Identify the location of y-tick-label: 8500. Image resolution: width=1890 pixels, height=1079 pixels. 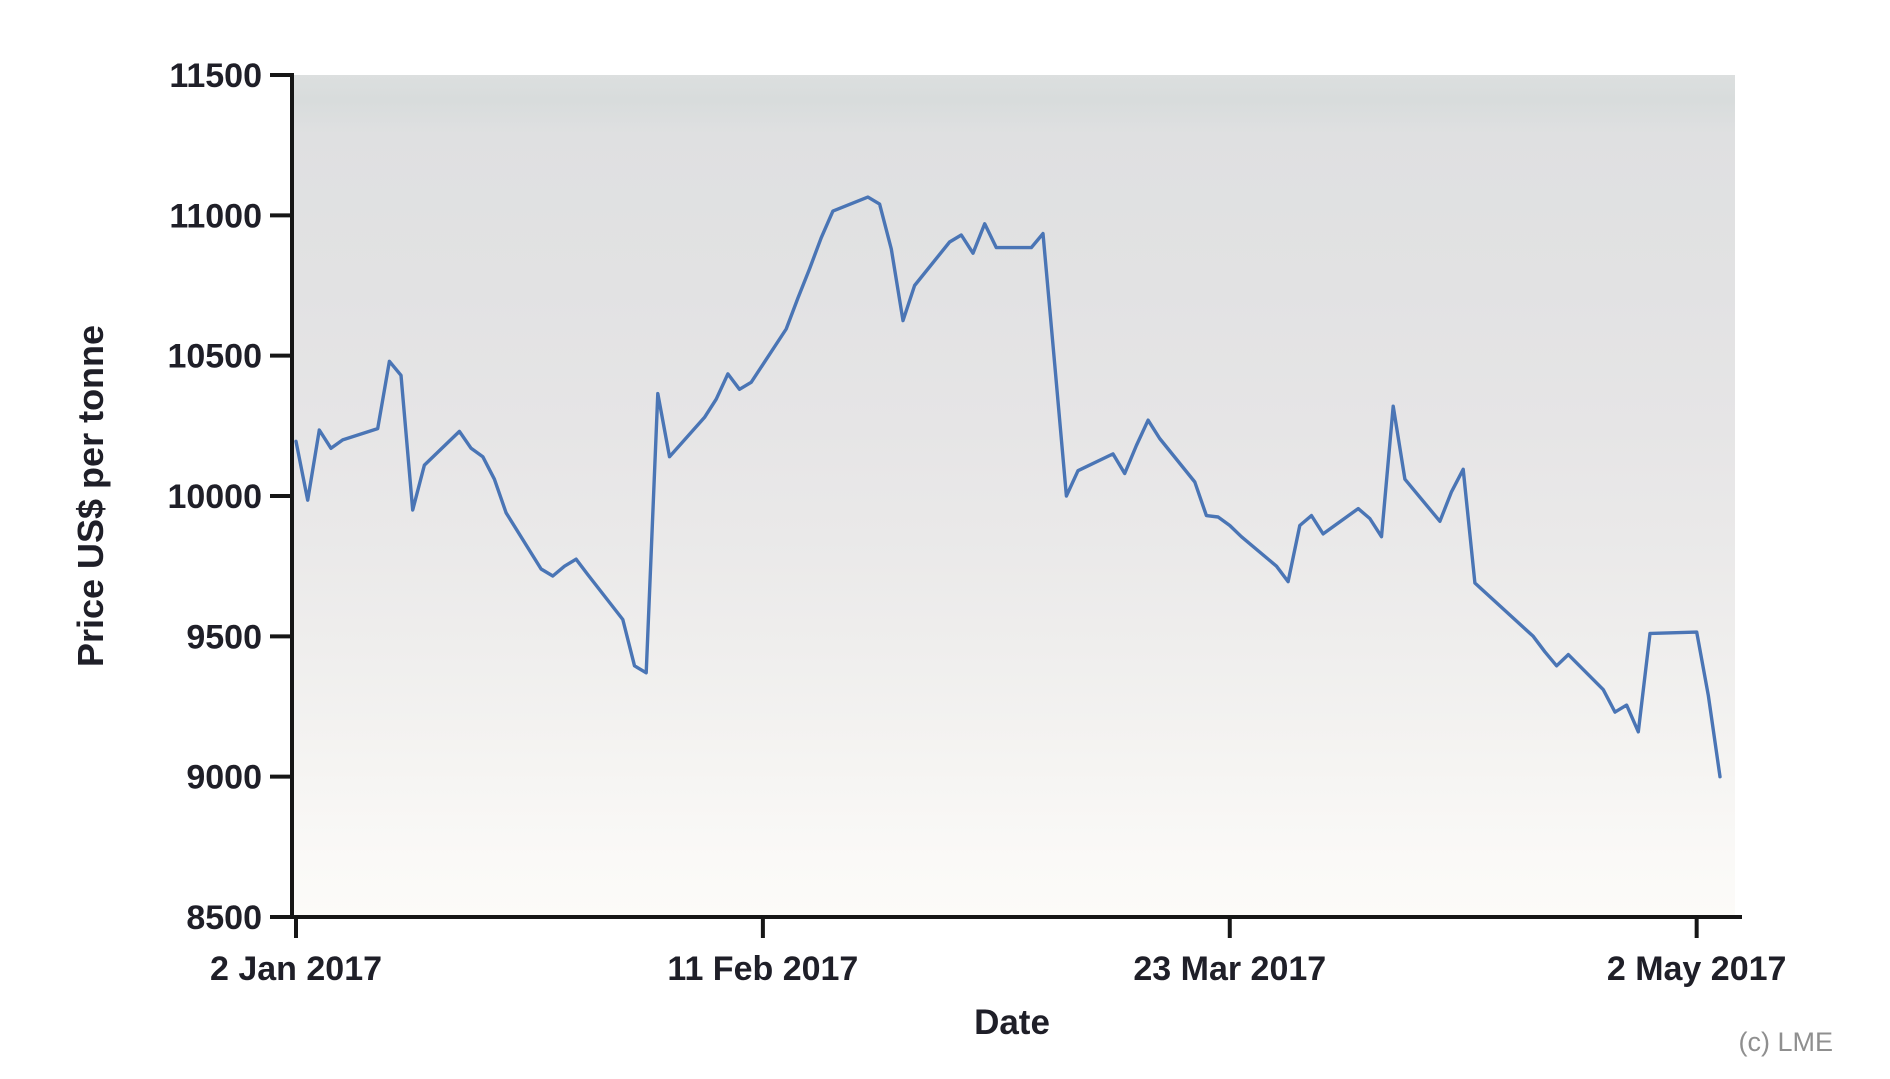
(224, 918).